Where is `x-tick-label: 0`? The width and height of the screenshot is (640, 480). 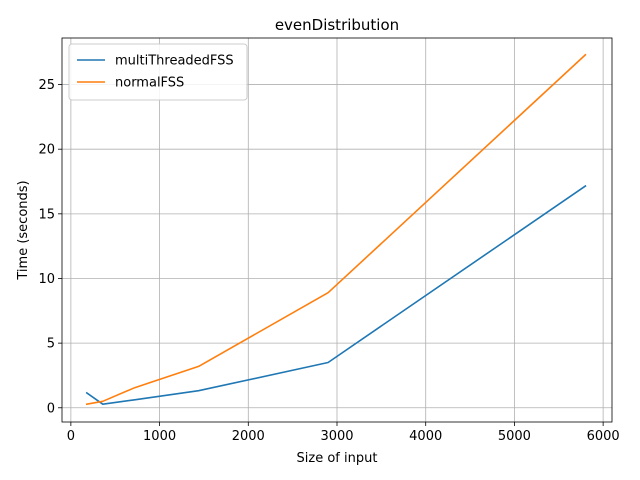
x-tick-label: 0 is located at coordinates (71, 436).